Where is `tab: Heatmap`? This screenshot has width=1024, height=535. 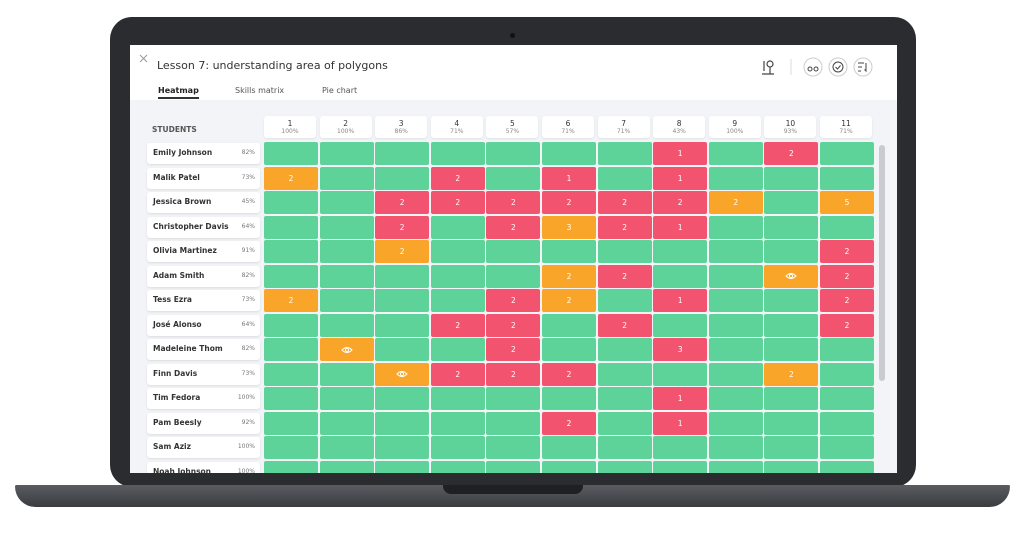
tab: Heatmap is located at coordinates (178, 92).